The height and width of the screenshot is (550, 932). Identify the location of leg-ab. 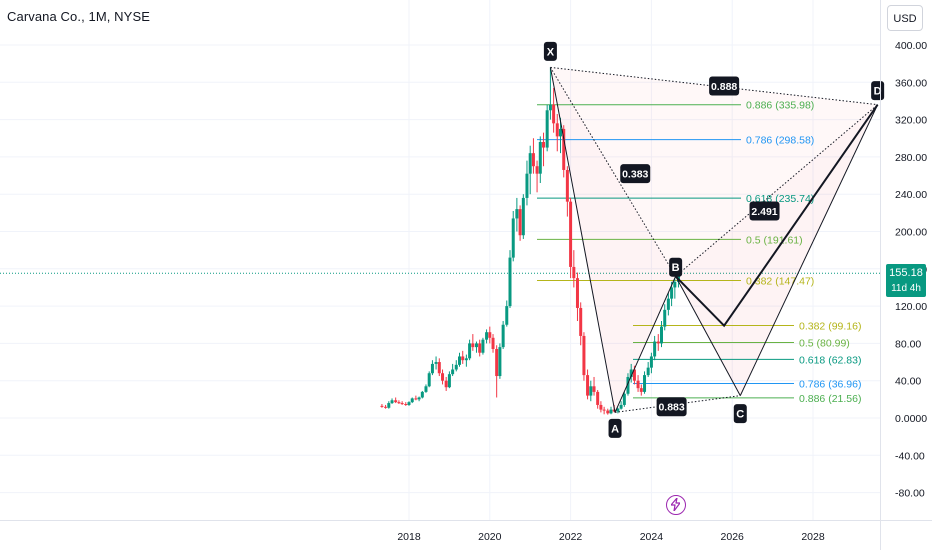
(645, 344).